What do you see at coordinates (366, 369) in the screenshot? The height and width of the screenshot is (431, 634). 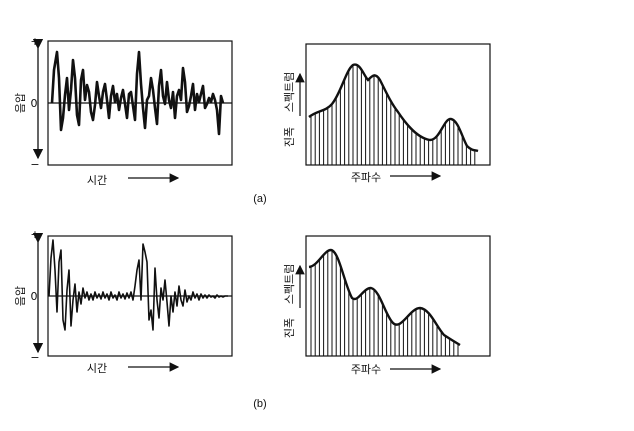 I see `spectrum-b-x-label: 주파수` at bounding box center [366, 369].